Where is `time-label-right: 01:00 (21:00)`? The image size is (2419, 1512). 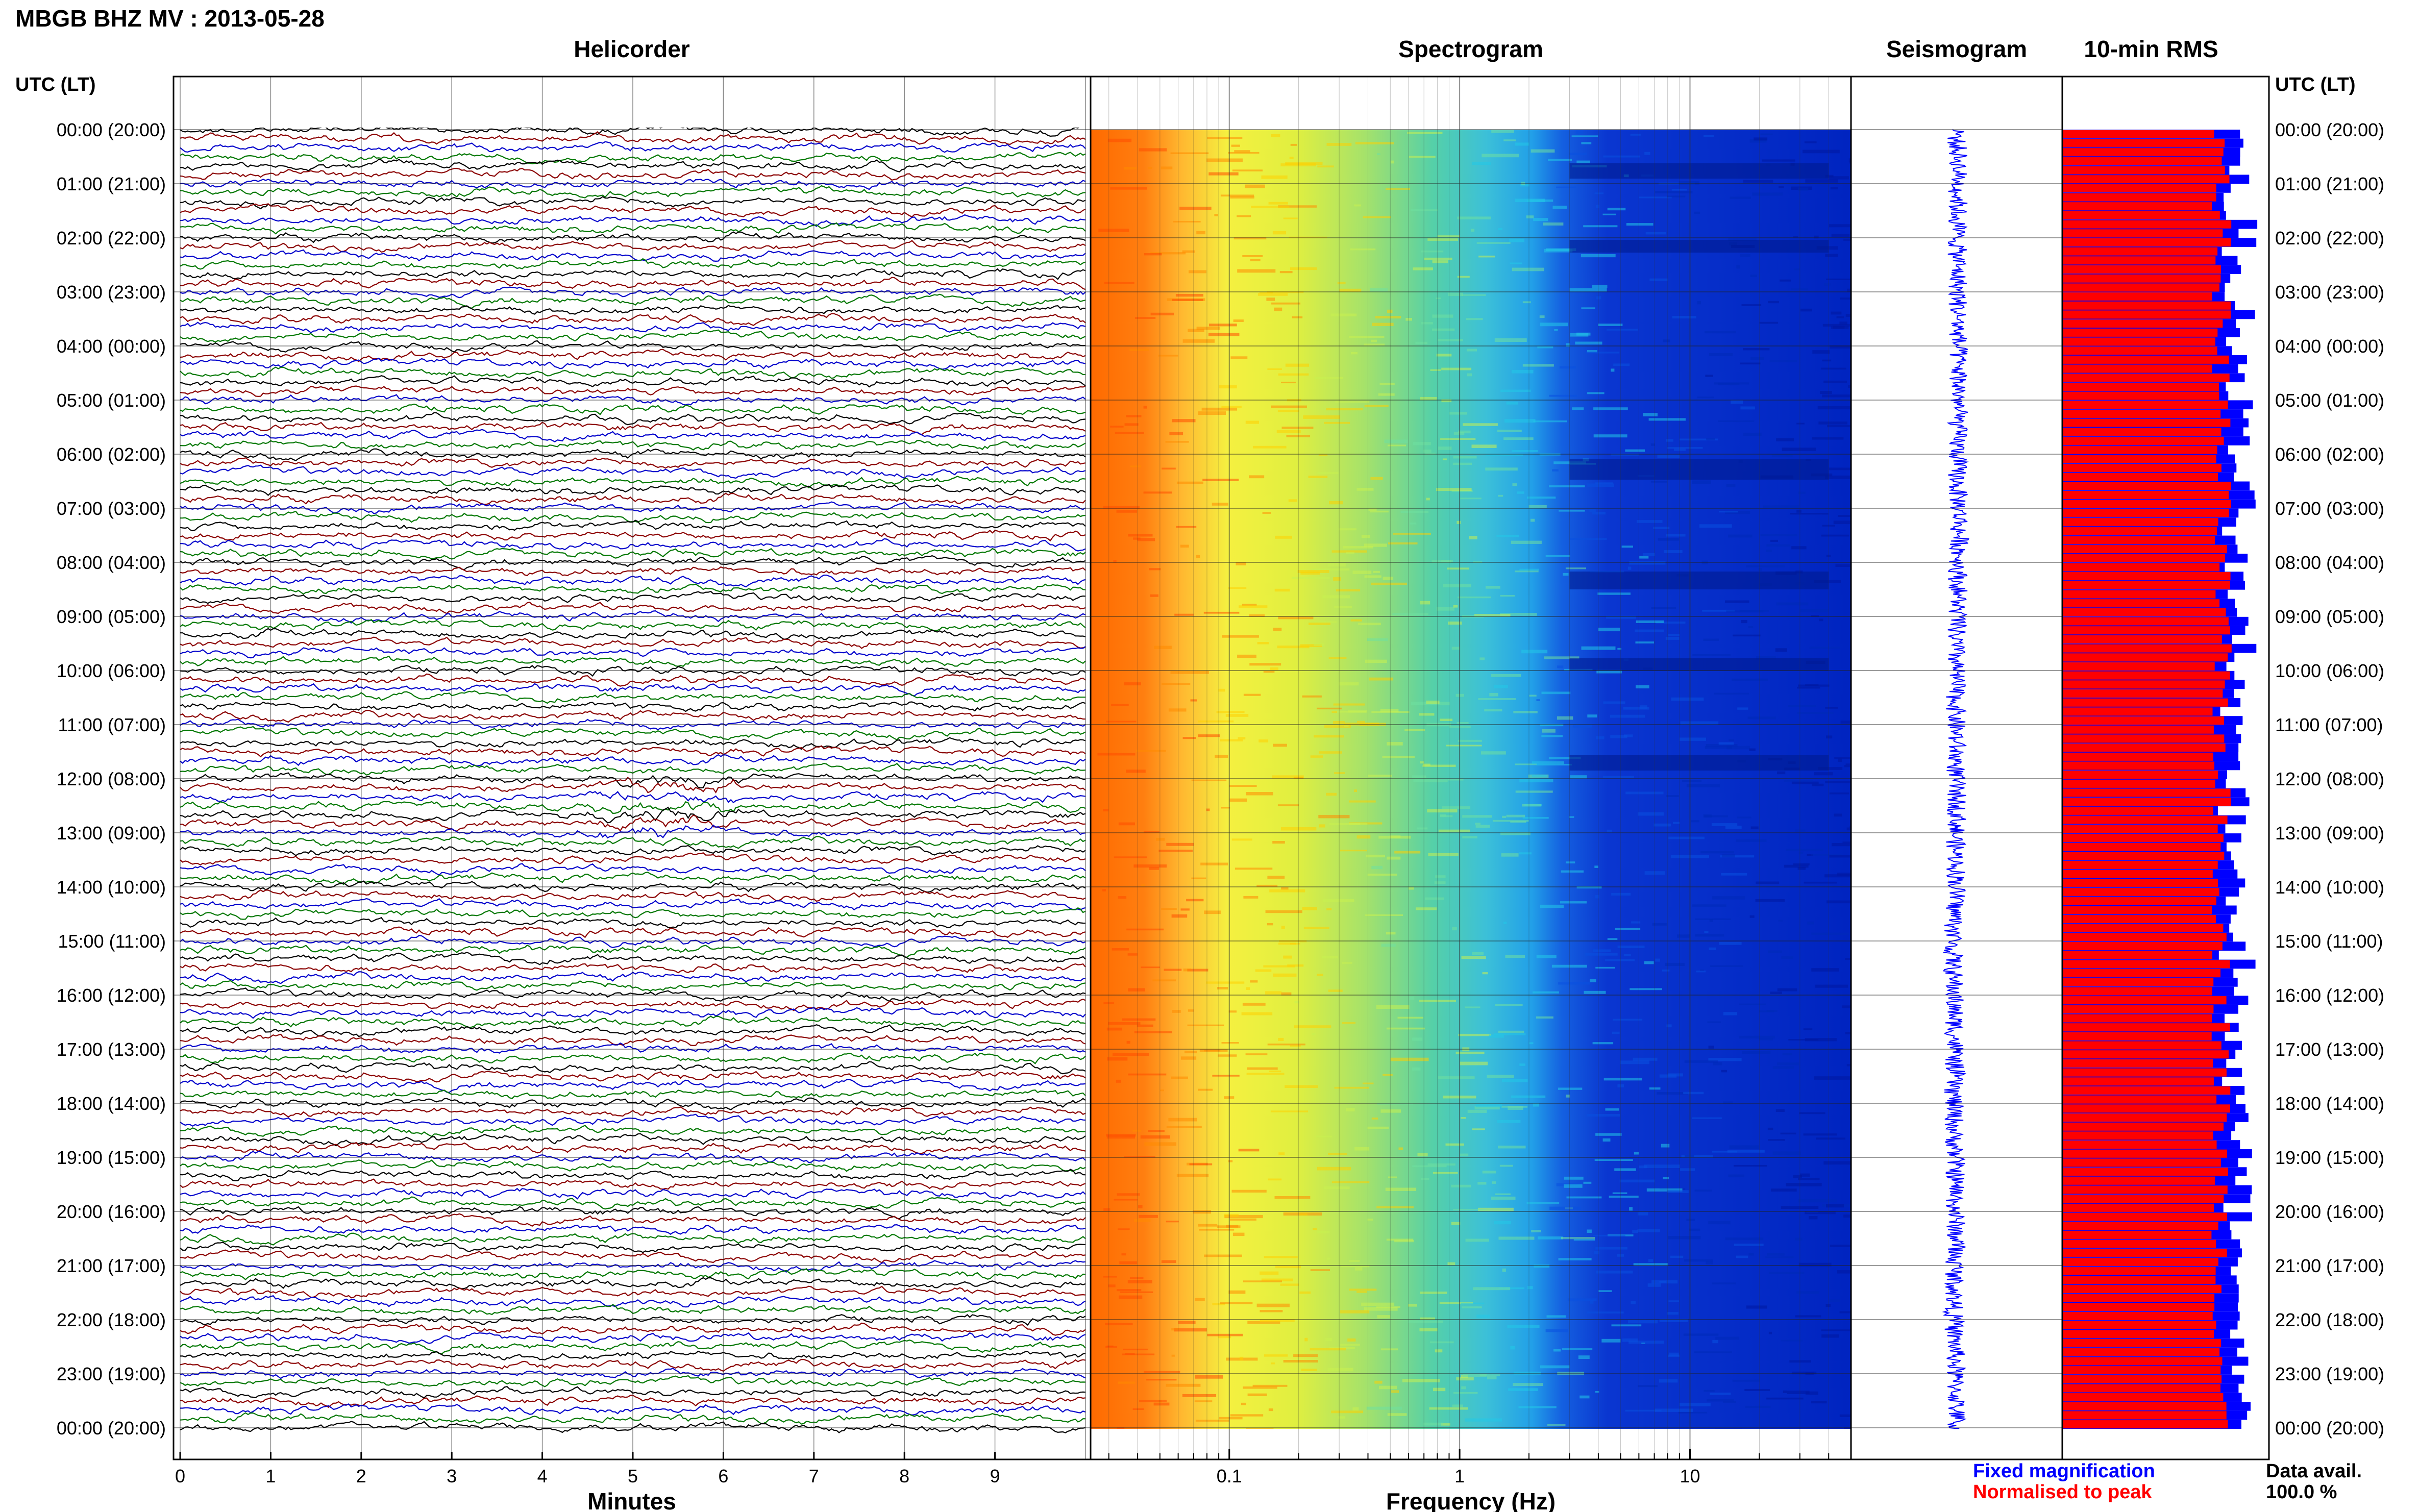 time-label-right: 01:00 (21:00) is located at coordinates (2329, 183).